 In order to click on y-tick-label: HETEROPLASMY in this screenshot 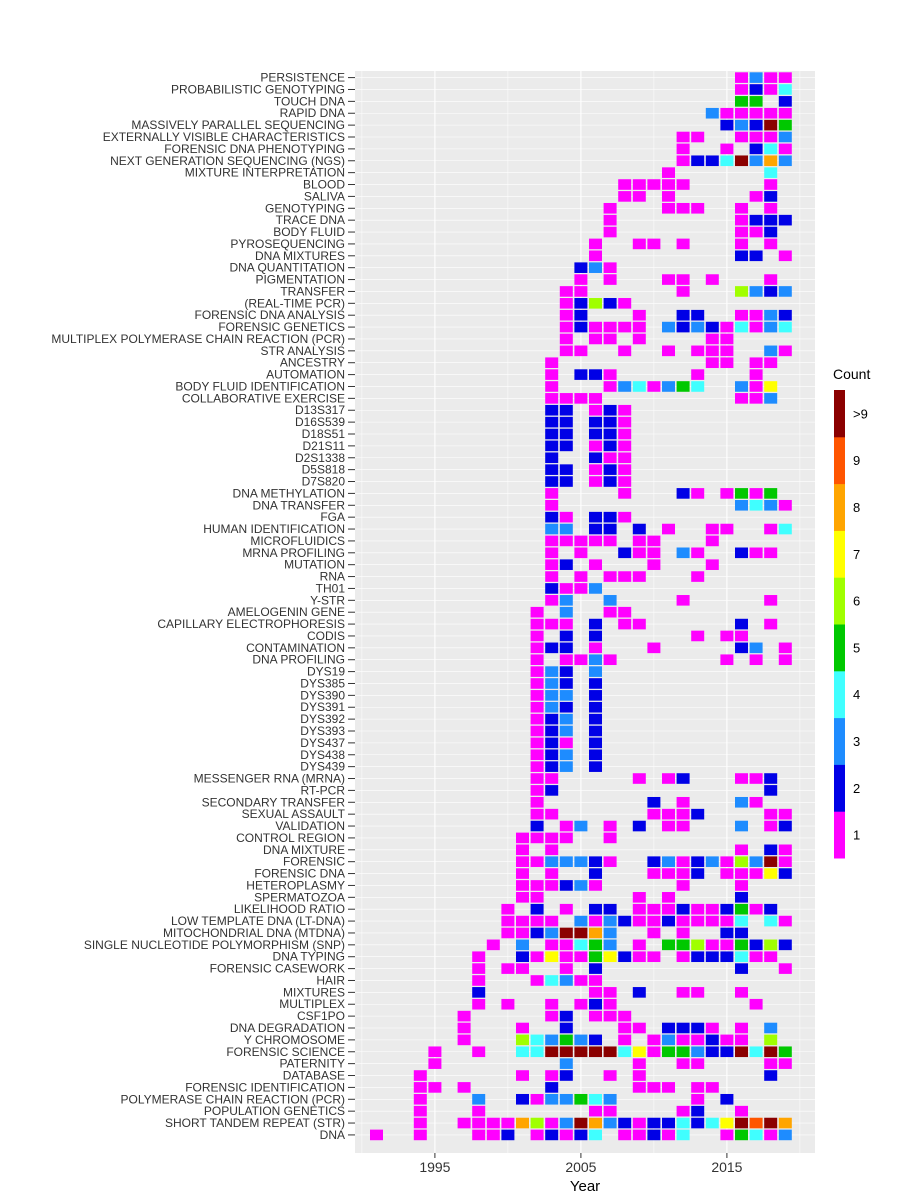, I will do `click(295, 885)`.